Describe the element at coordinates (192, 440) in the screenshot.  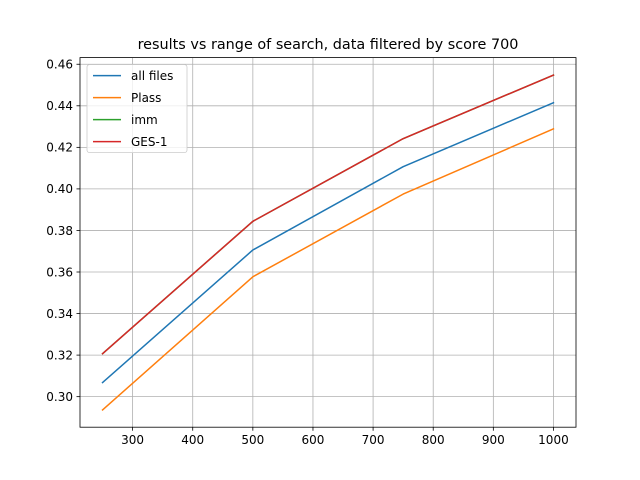
I see `x-tick-label: 400` at that location.